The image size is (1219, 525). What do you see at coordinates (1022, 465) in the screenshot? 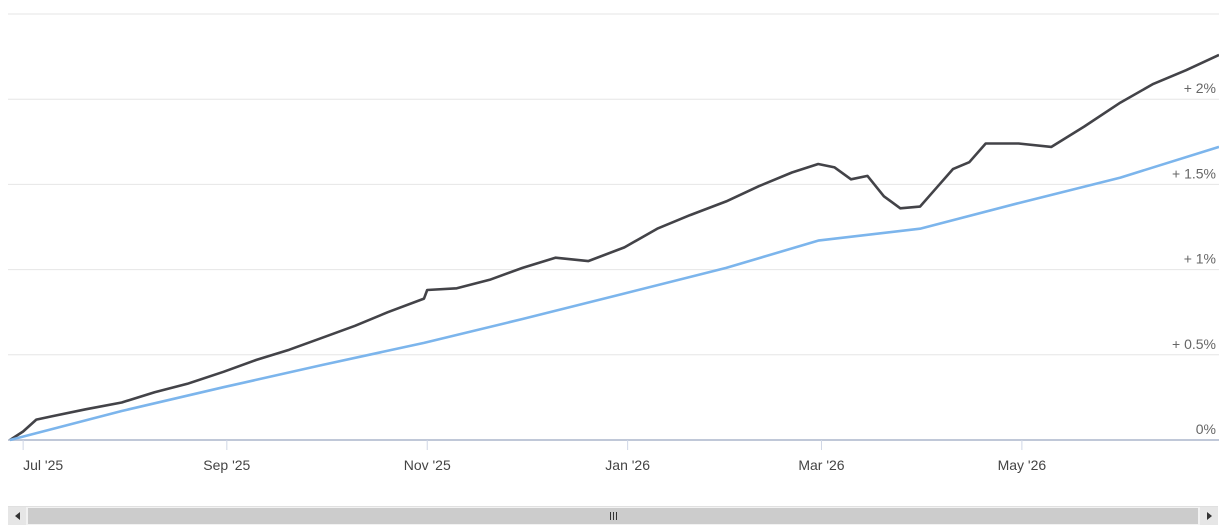
I see `x-tick-label: May '26` at bounding box center [1022, 465].